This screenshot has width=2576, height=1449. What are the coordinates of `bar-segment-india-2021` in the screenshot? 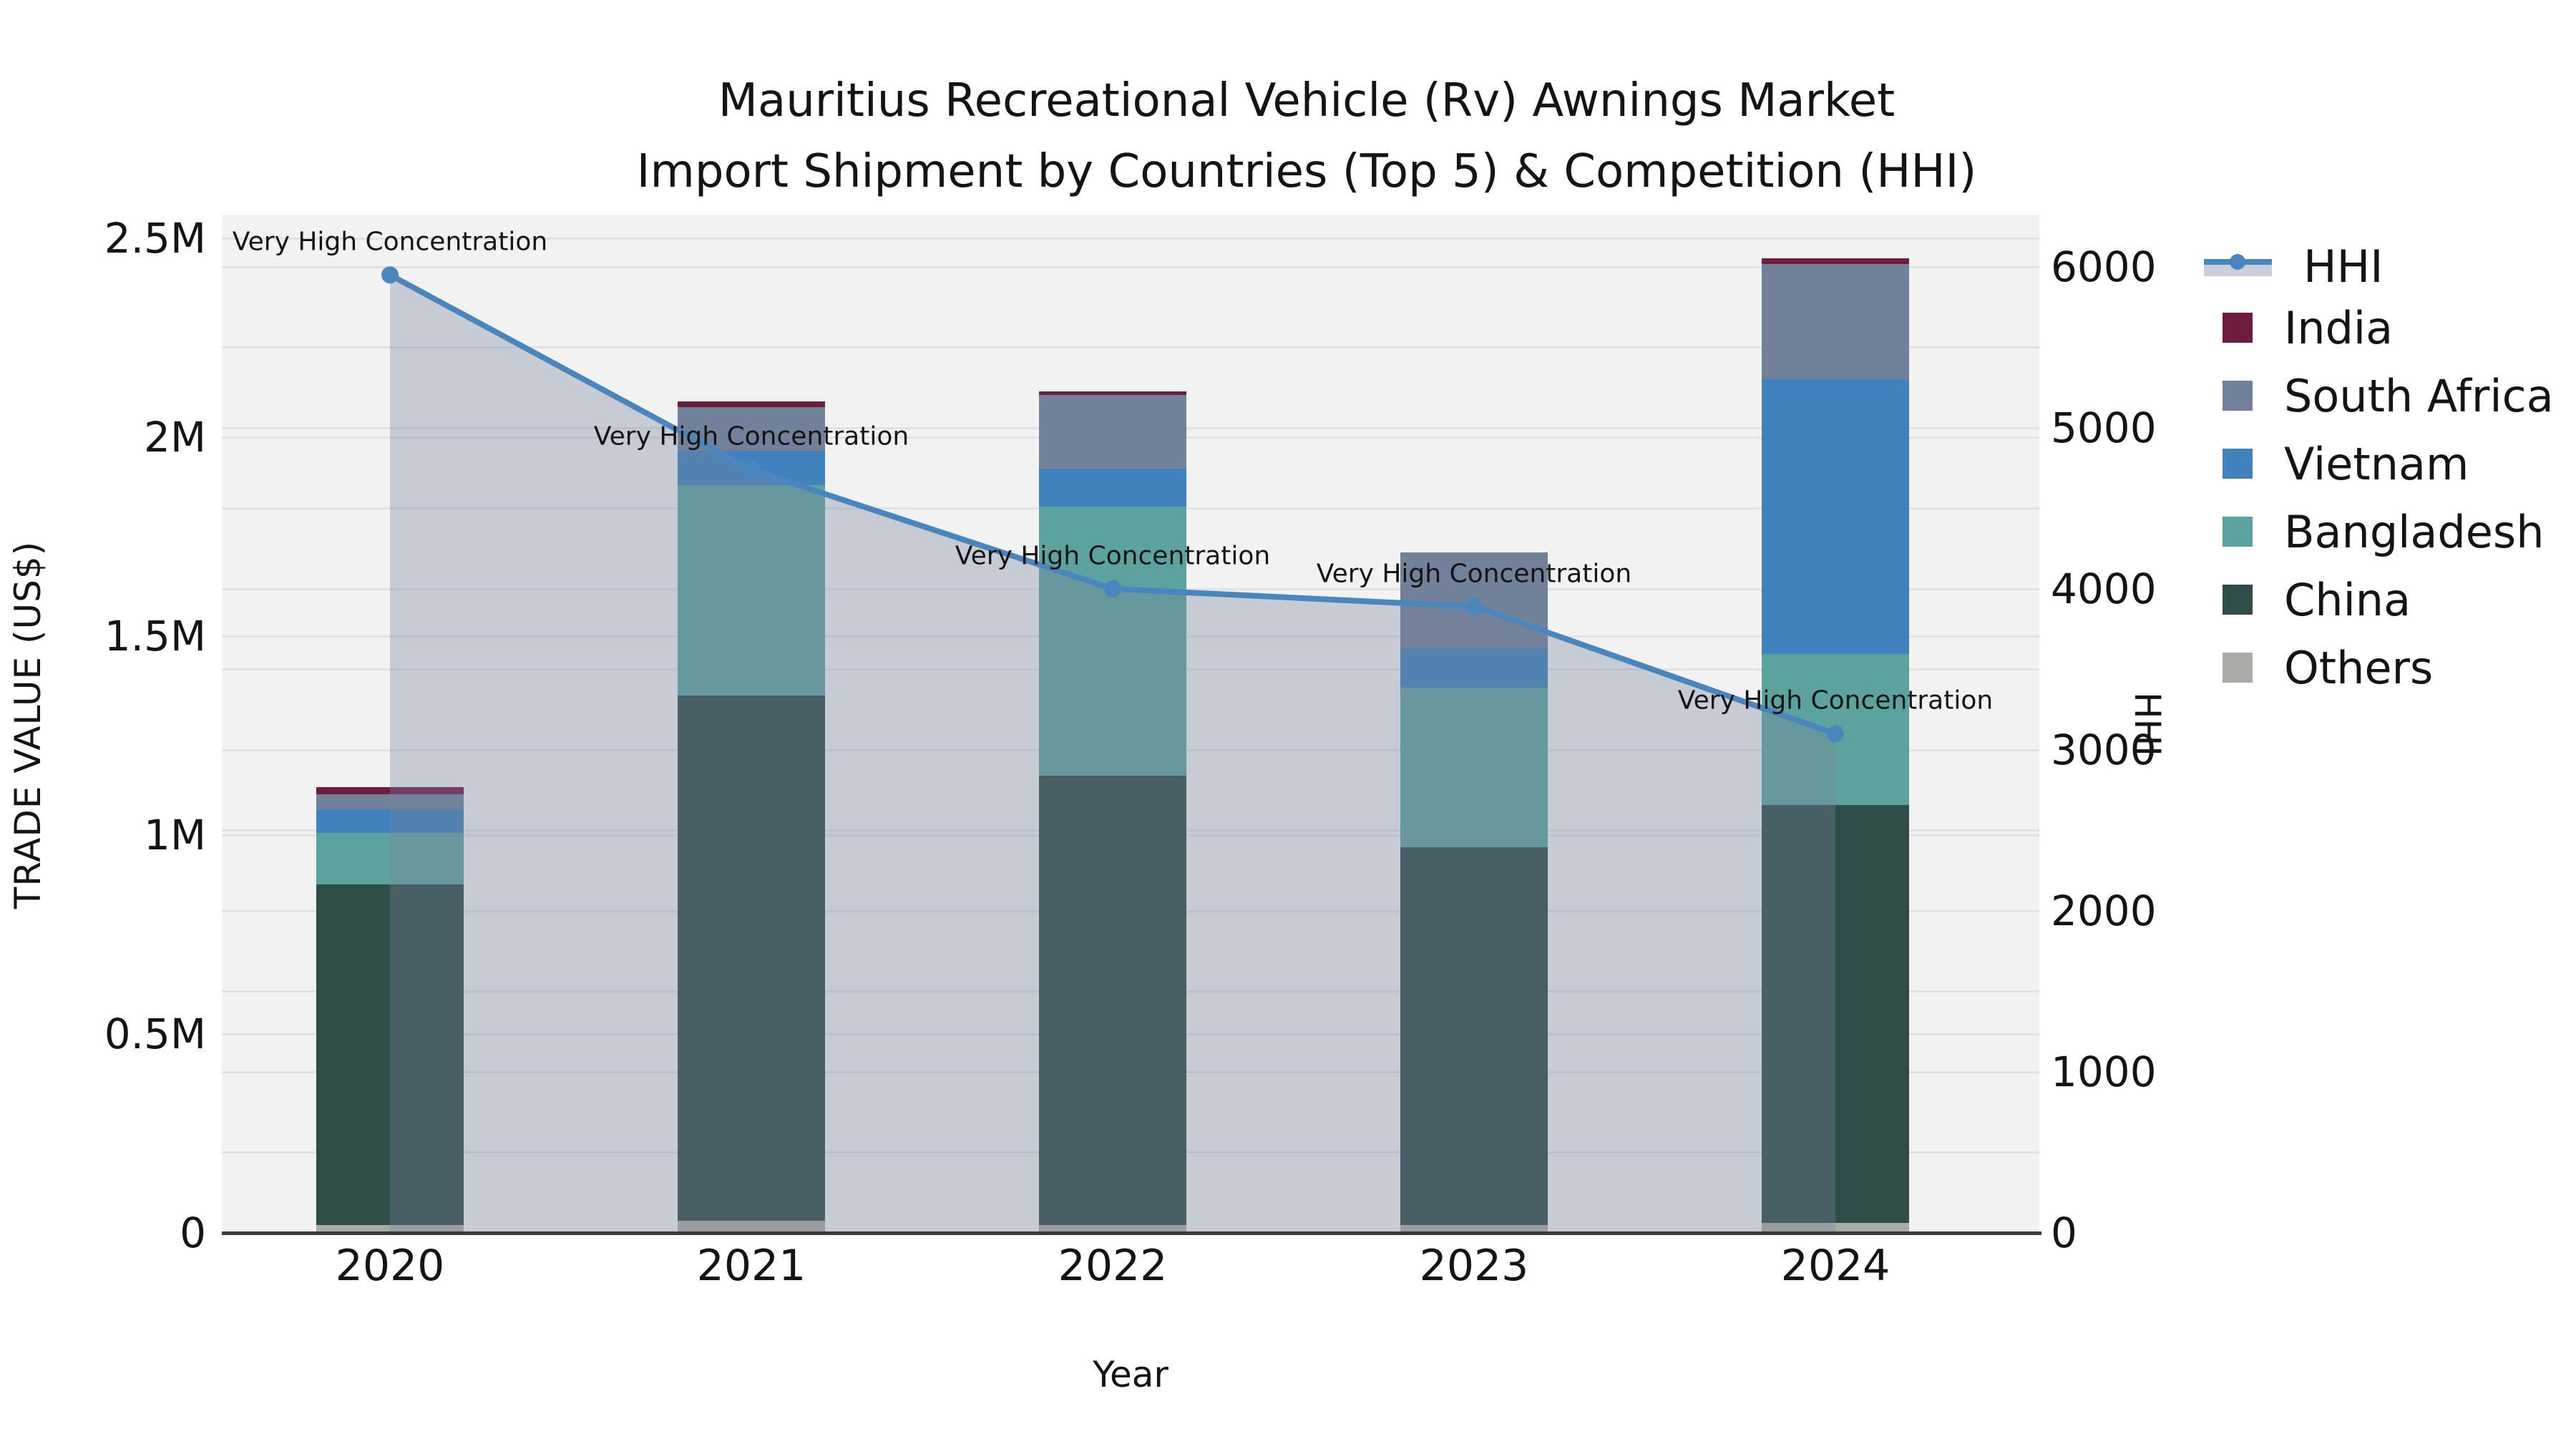 It's located at (752, 404).